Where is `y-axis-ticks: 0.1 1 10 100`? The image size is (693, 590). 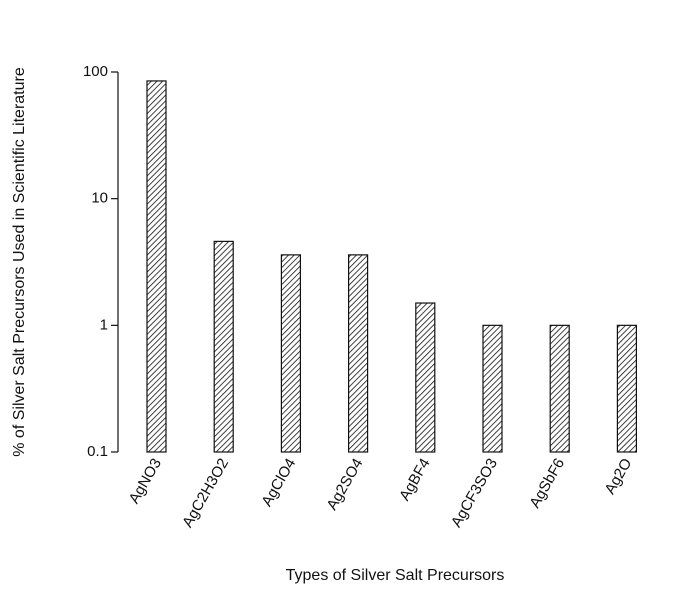
y-axis-ticks: 0.1 1 10 100 is located at coordinates (100, 261).